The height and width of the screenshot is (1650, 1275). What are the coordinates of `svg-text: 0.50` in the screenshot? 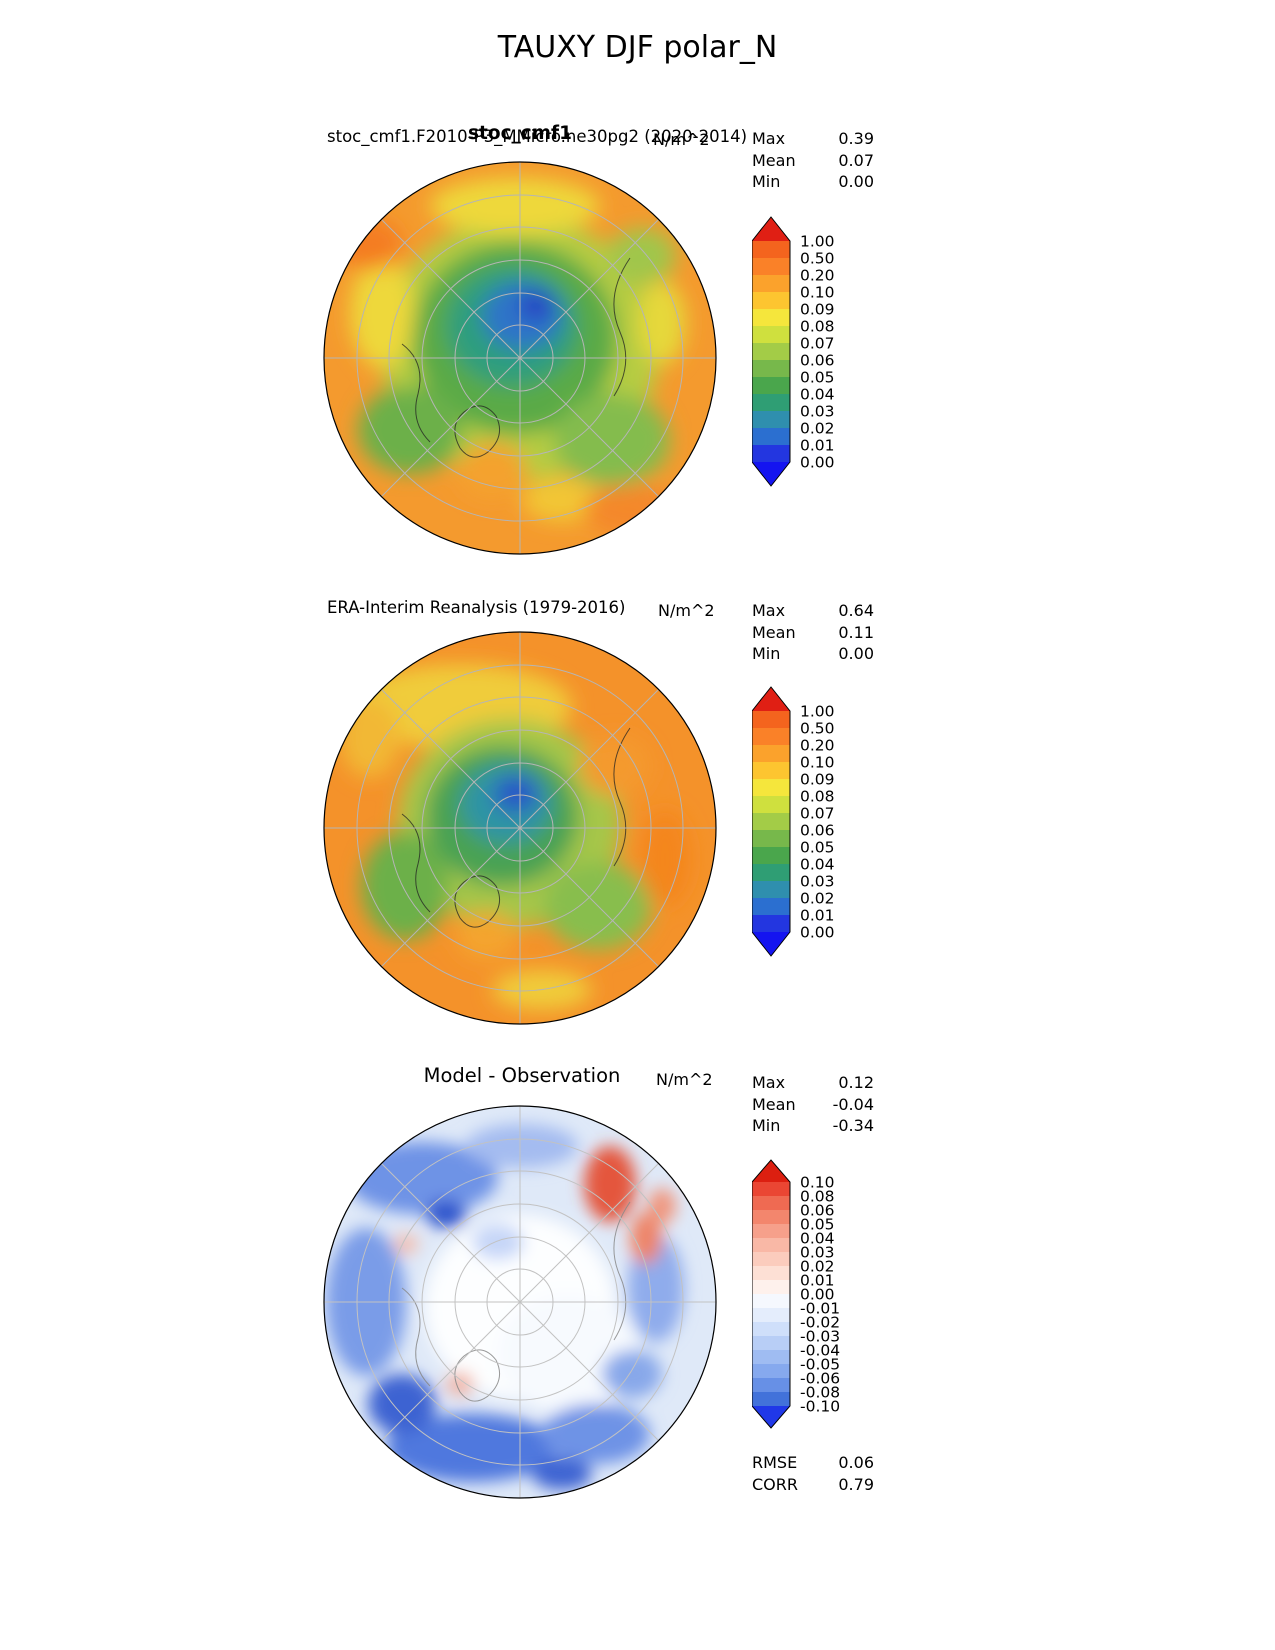 It's located at (817, 259).